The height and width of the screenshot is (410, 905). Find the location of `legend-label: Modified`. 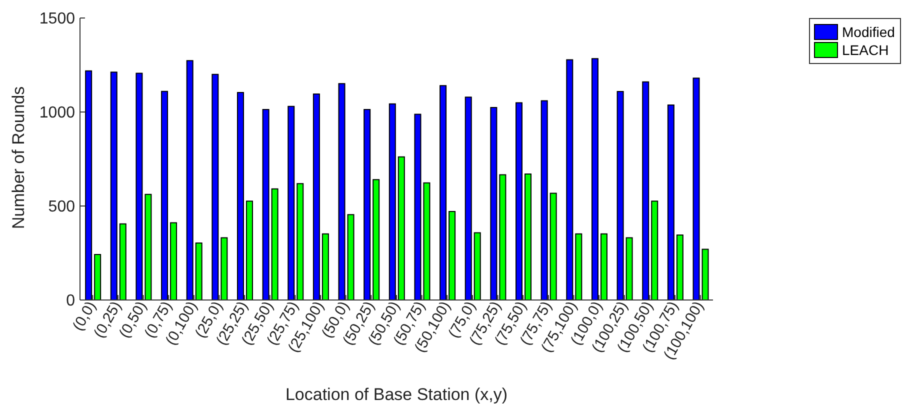

legend-label: Modified is located at coordinates (868, 32).